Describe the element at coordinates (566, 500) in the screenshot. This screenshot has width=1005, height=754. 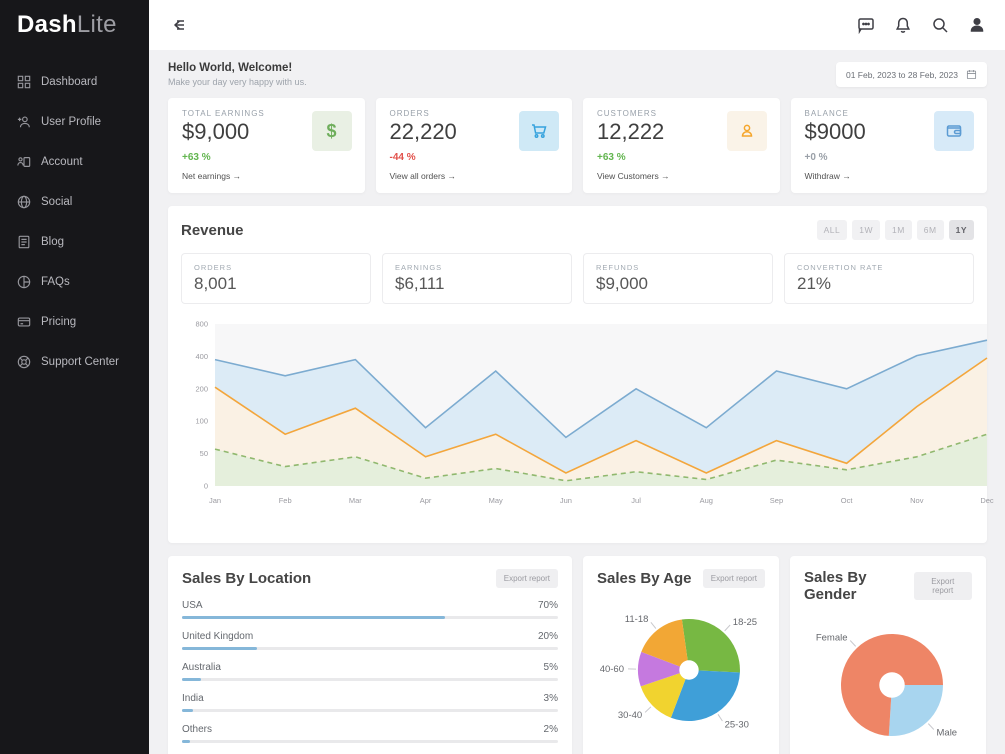
I see `x-axis-label: Jun` at that location.